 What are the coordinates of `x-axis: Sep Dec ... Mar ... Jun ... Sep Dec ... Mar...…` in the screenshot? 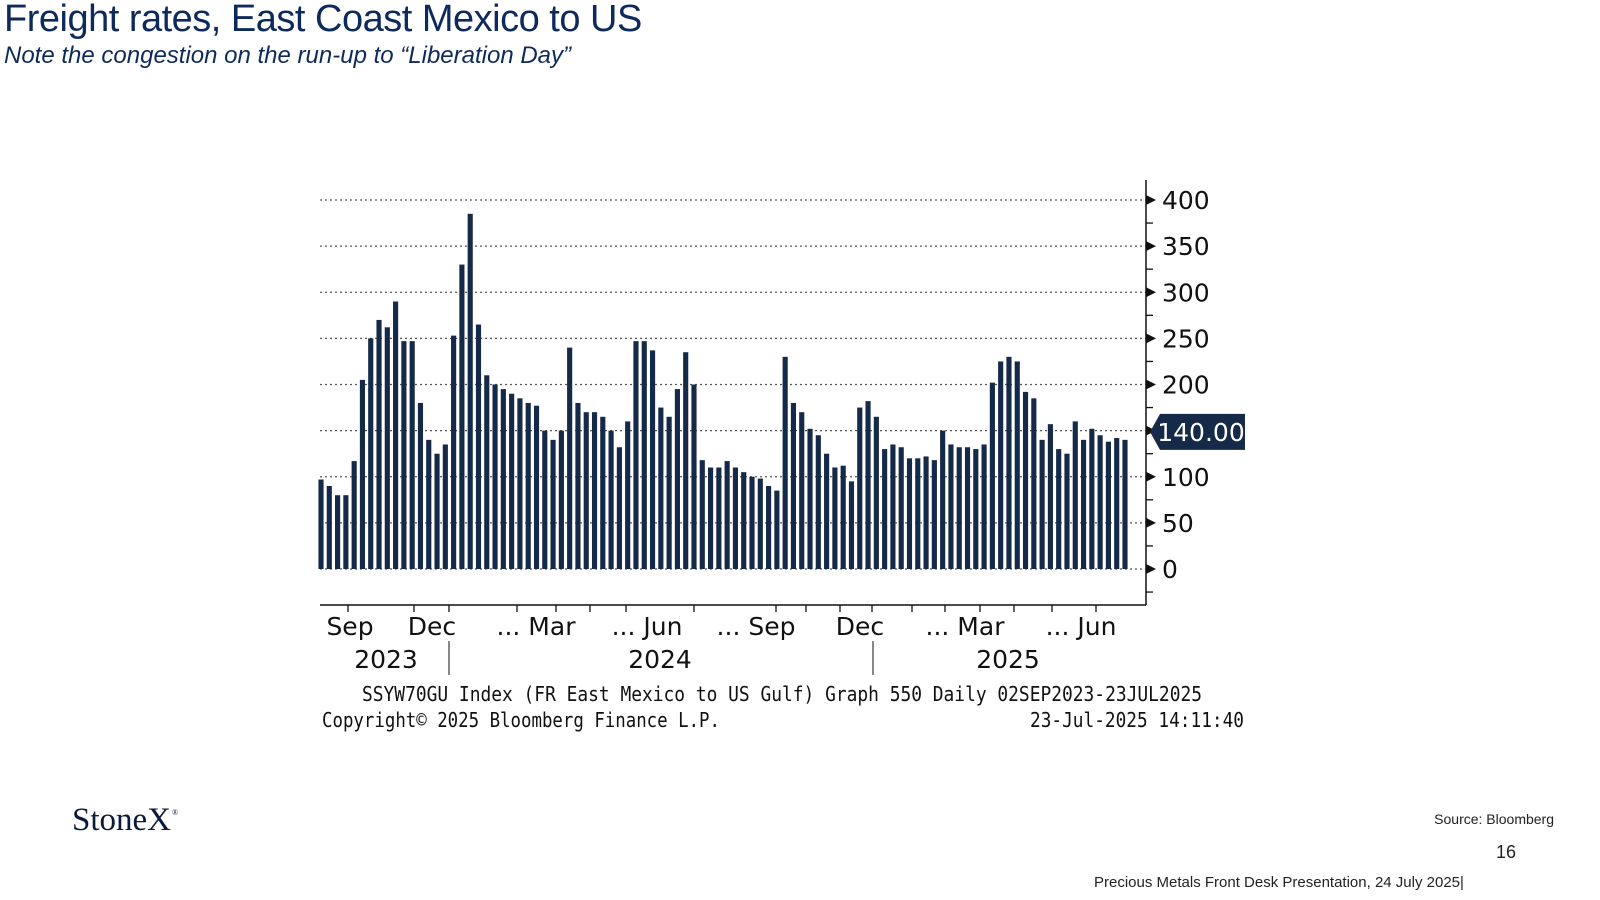 It's located at (733, 639).